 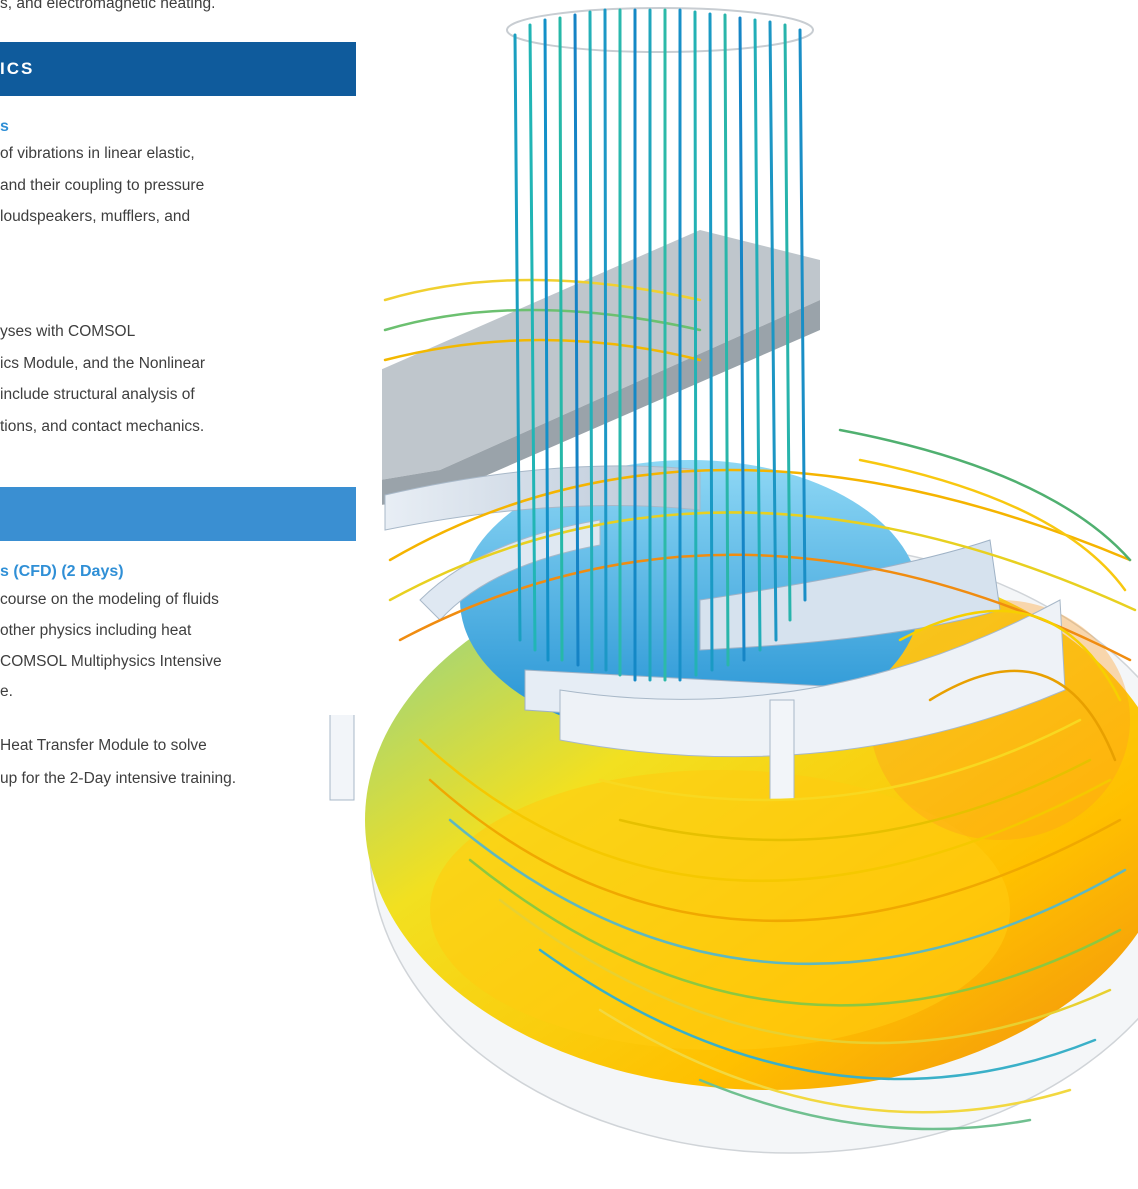 What do you see at coordinates (108, 6) in the screenshot?
I see `intro-text-tail: s, and electromagnetic heating.` at bounding box center [108, 6].